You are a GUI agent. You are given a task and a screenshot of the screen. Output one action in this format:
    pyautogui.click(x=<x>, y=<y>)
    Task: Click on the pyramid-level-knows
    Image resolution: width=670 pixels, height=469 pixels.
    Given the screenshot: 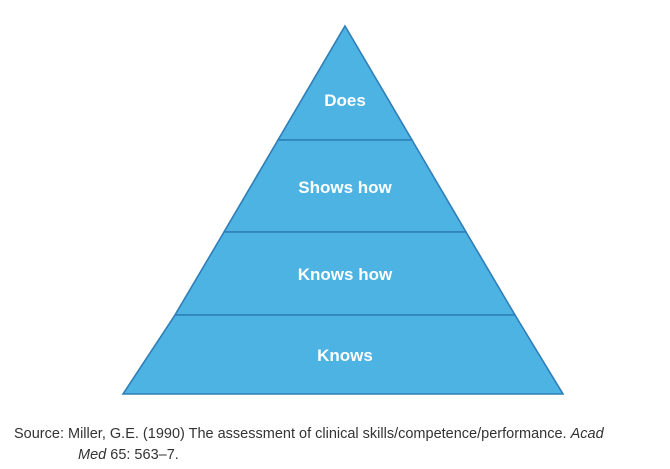 What is the action you would take?
    pyautogui.click(x=343, y=354)
    